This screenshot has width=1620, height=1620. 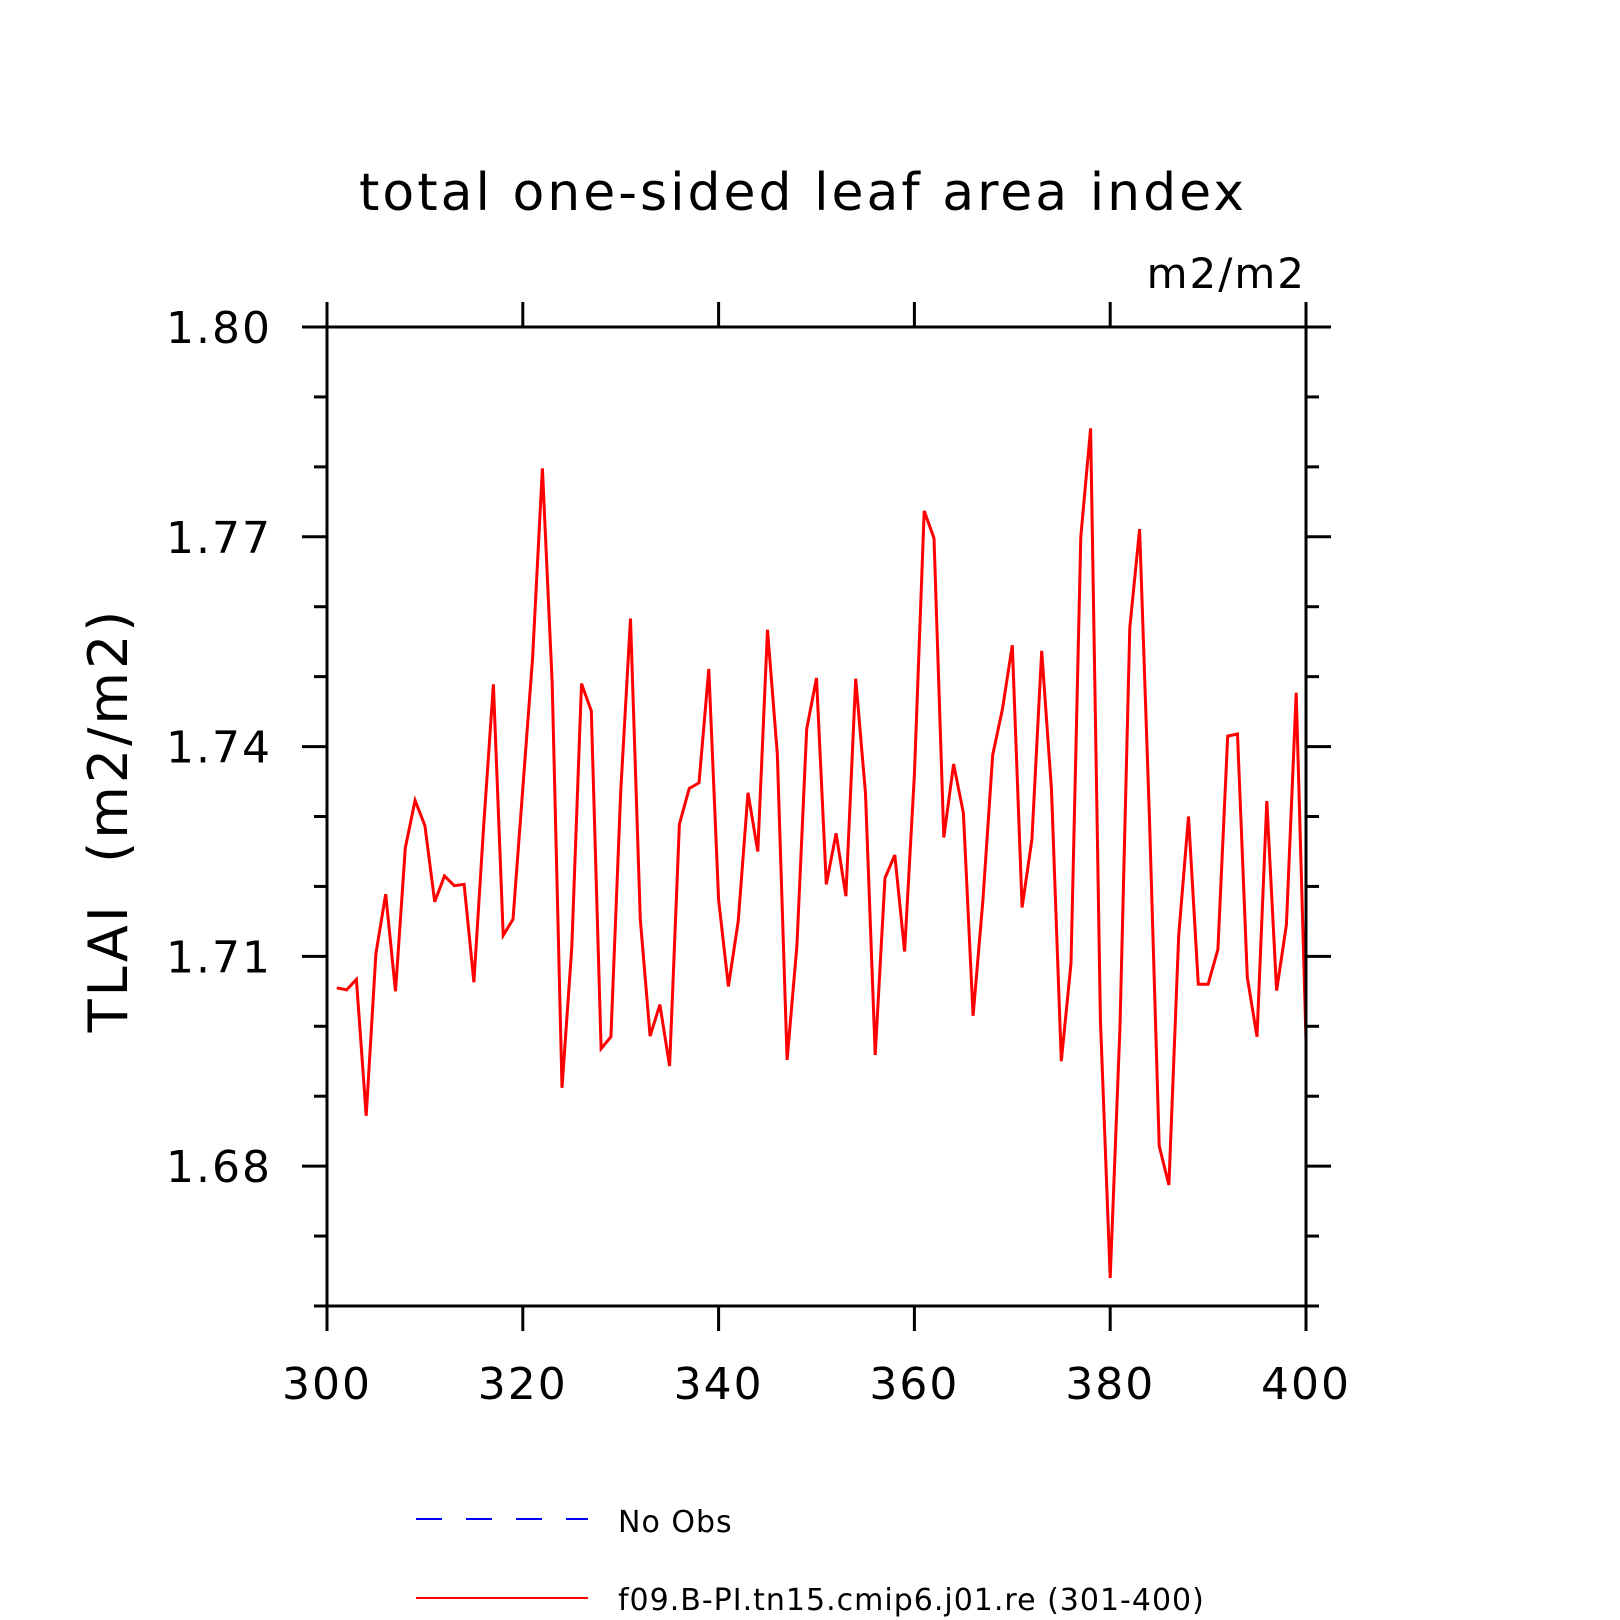 I want to click on y-tick-label: 1.74, so click(x=219, y=748).